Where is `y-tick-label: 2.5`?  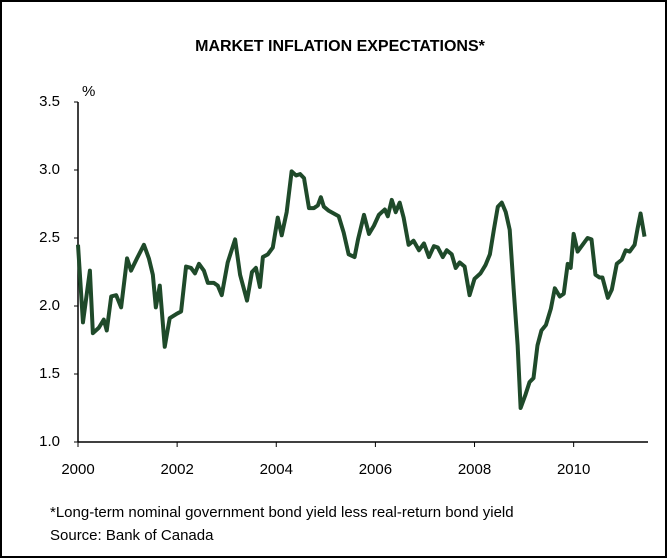
y-tick-label: 2.5 is located at coordinates (49, 237).